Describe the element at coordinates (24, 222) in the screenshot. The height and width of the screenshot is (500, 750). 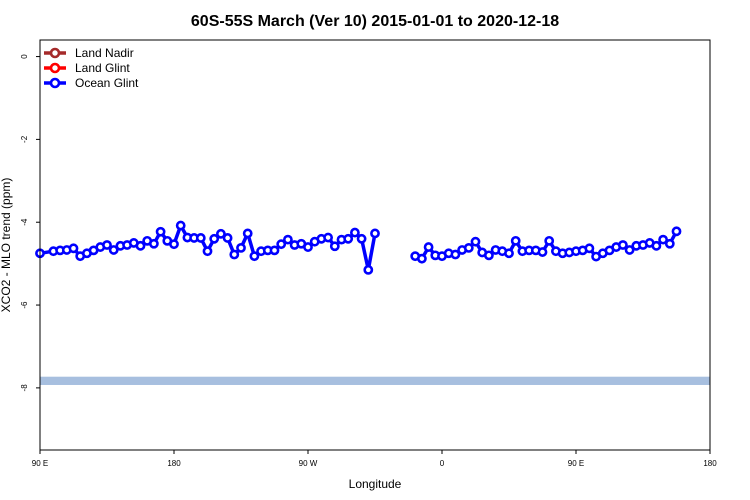
I see `y-tick-label: -4` at that location.